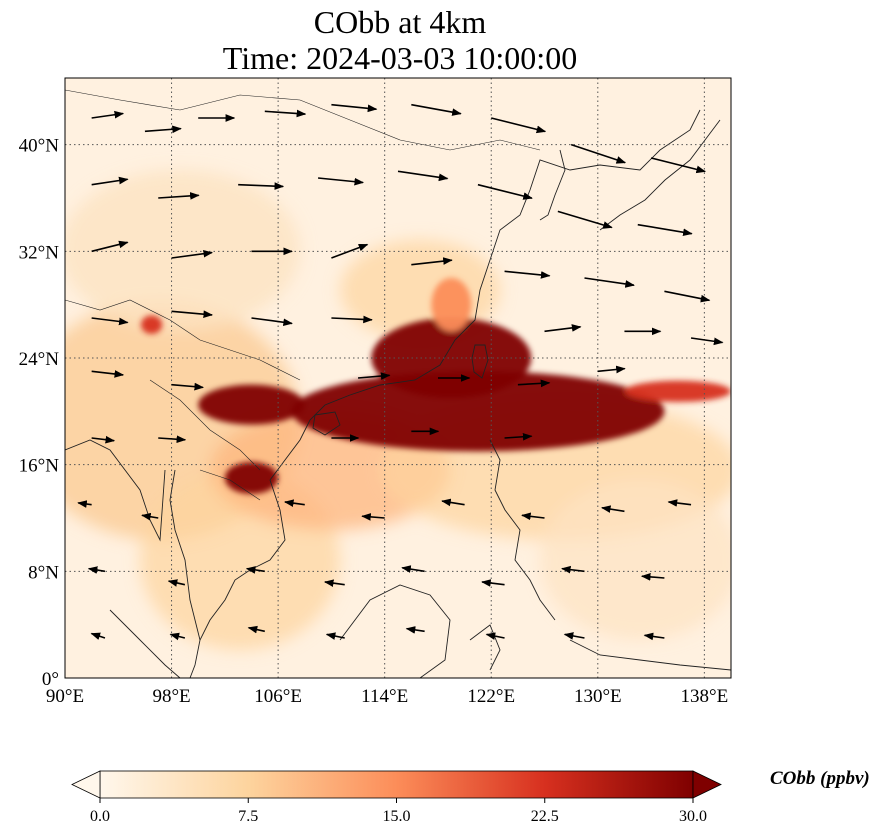 The height and width of the screenshot is (836, 887). Describe the element at coordinates (545, 816) in the screenshot. I see `colorbar-tick-label: 22.5` at that location.